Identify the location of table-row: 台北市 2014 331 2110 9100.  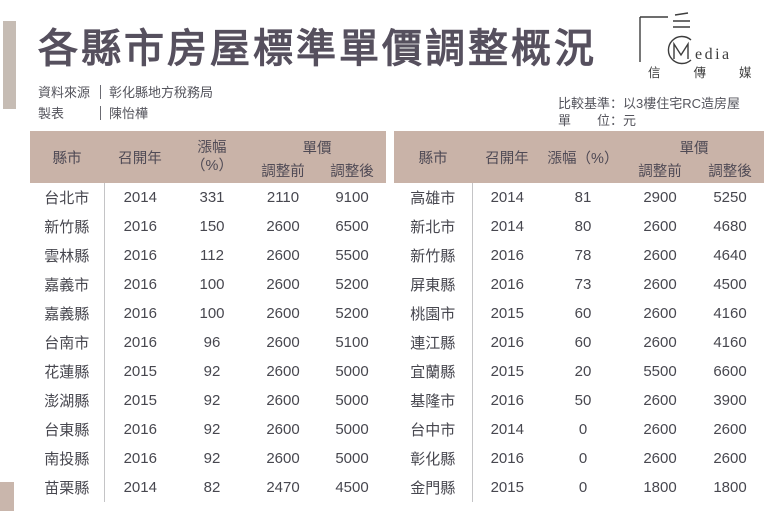
(208, 197).